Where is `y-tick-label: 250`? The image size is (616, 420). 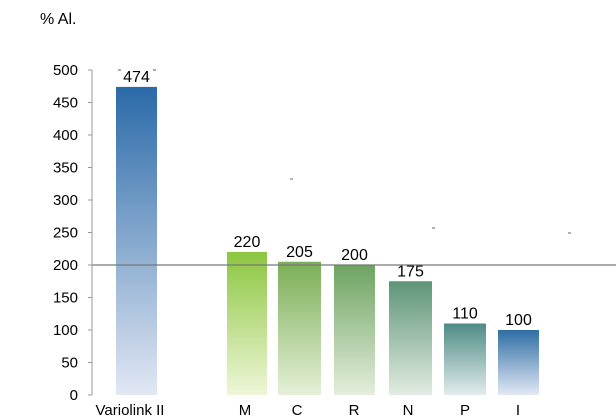 y-tick-label: 250 is located at coordinates (65, 233).